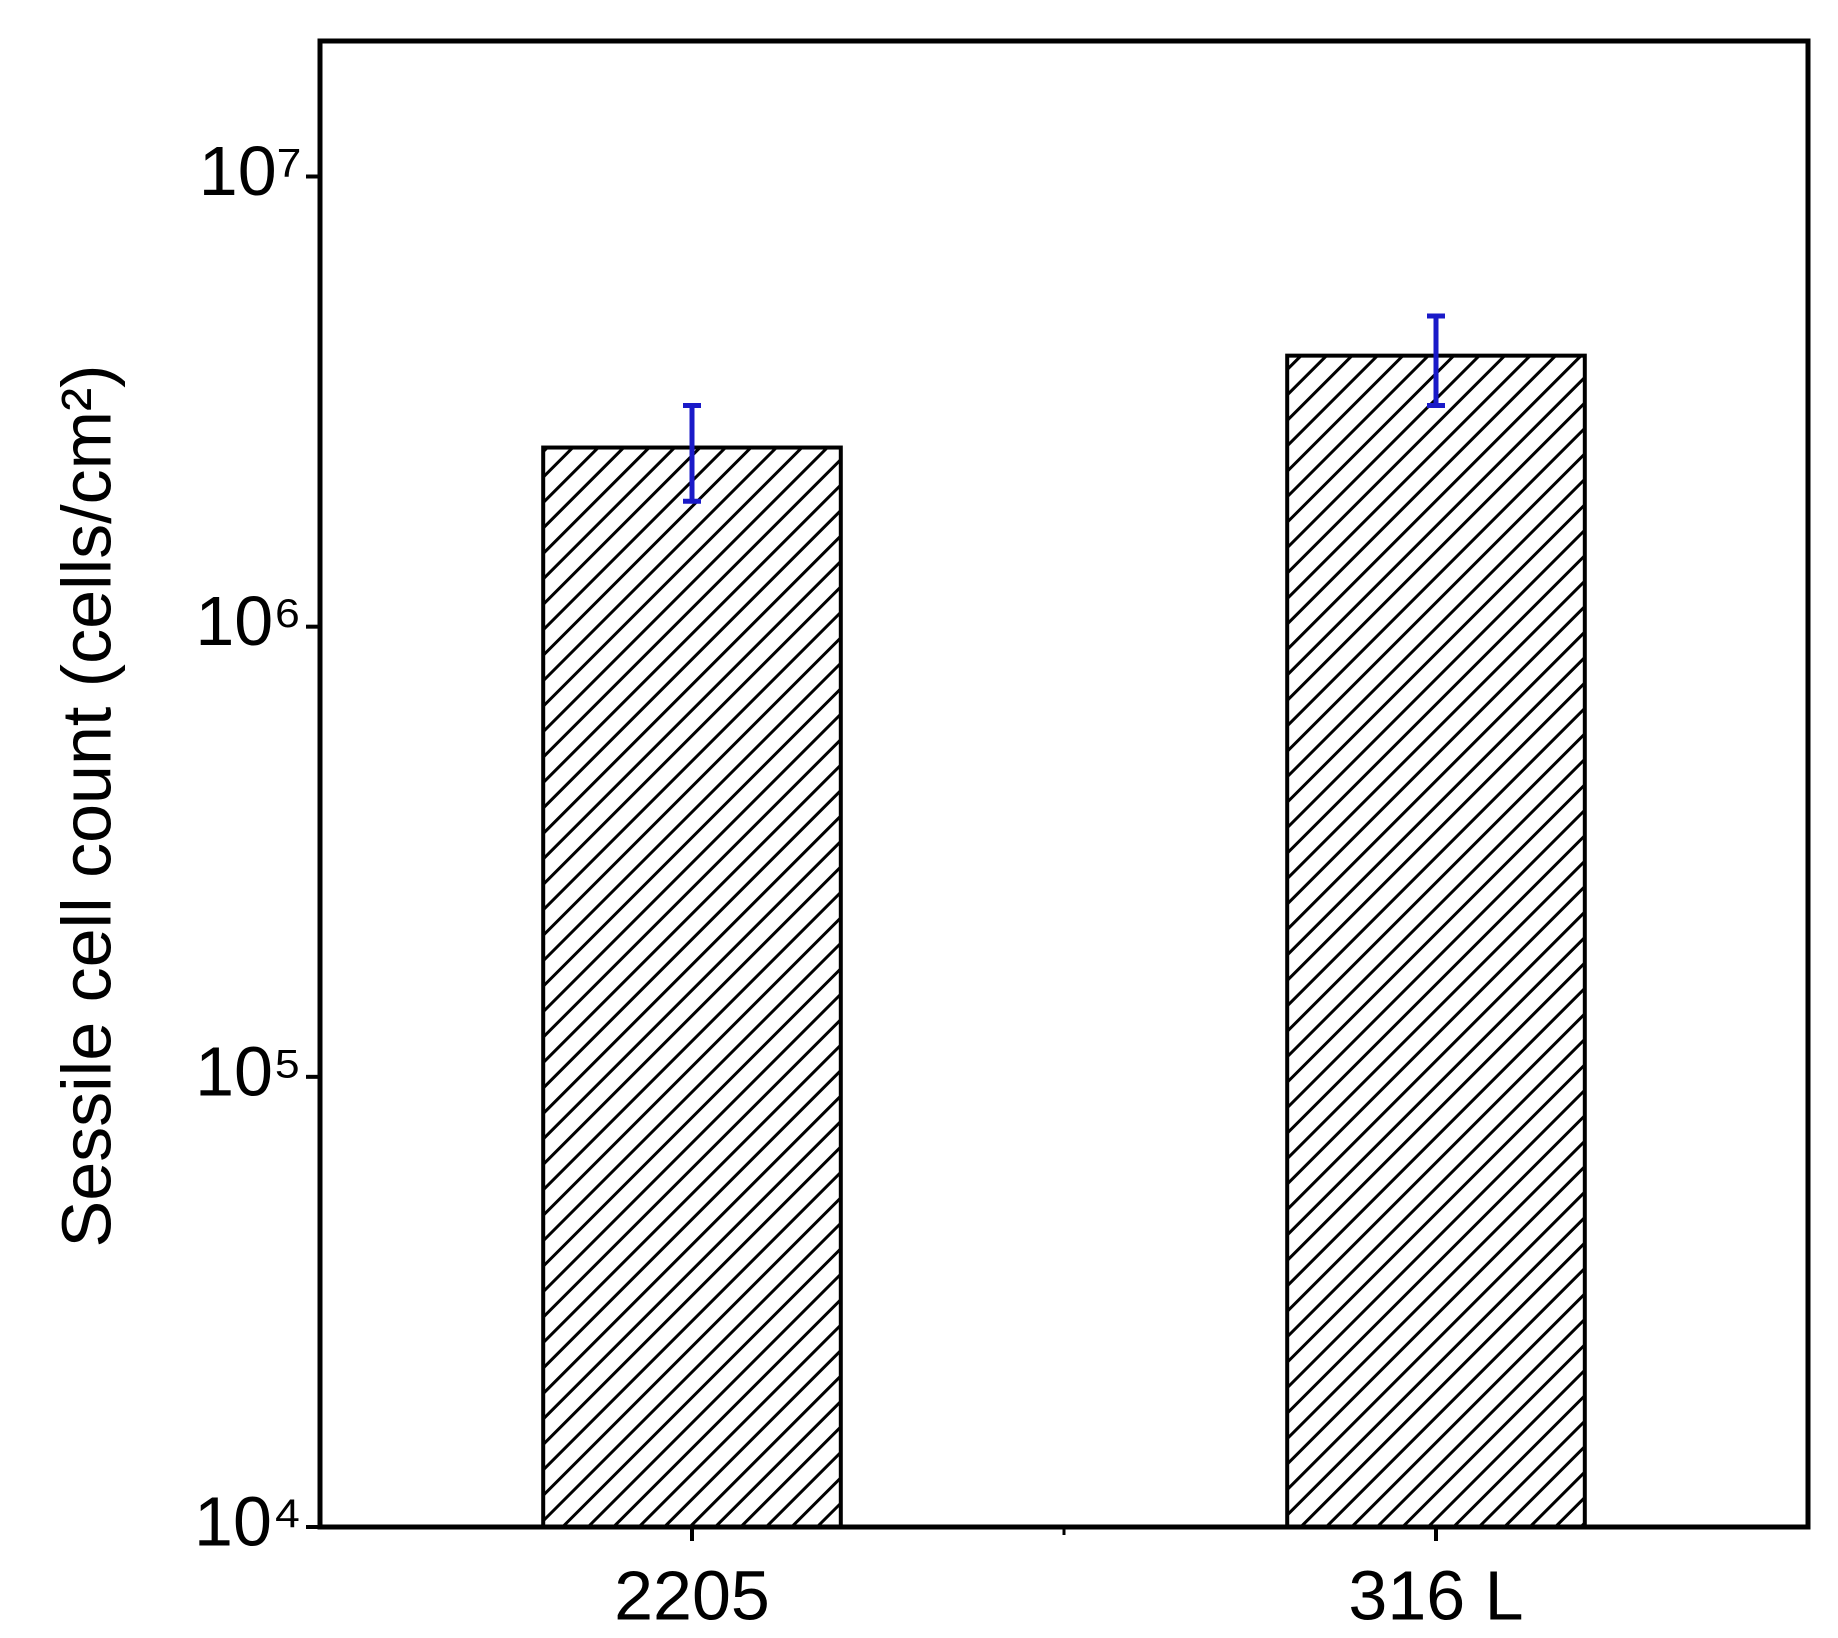  I want to click on x-tick-label: 2205, so click(692, 1595).